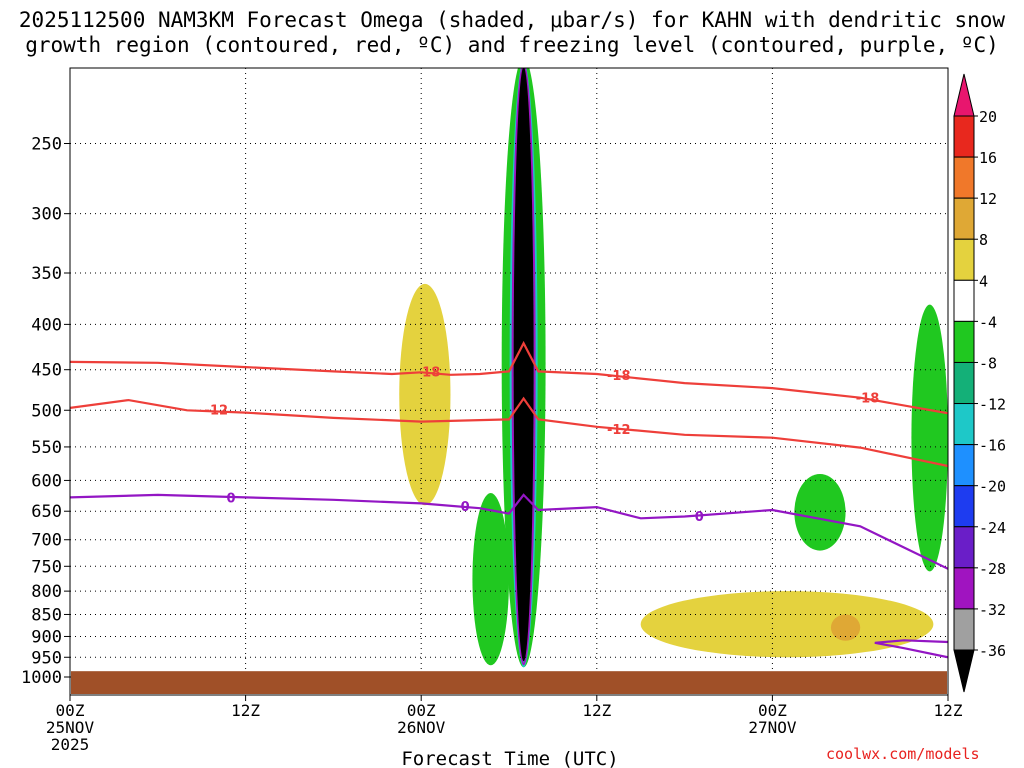  I want to click on colorbar-label: -24, so click(992, 528).